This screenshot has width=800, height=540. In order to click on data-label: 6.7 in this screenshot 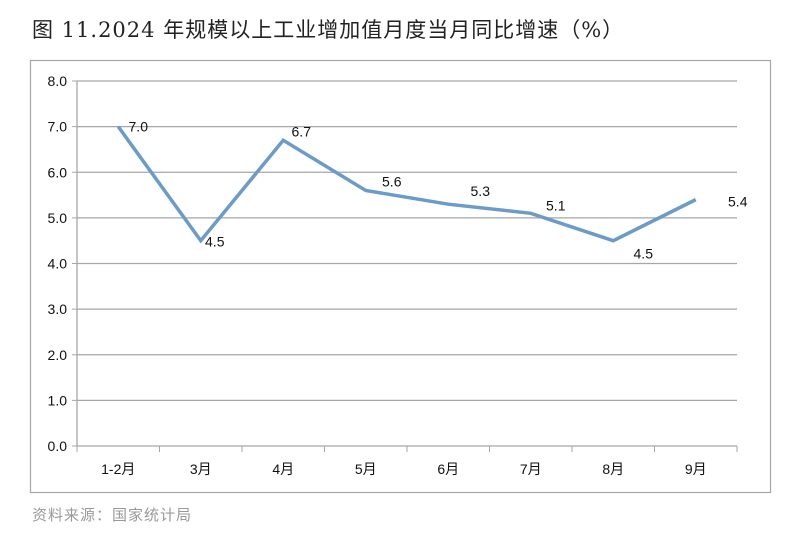, I will do `click(302, 131)`.